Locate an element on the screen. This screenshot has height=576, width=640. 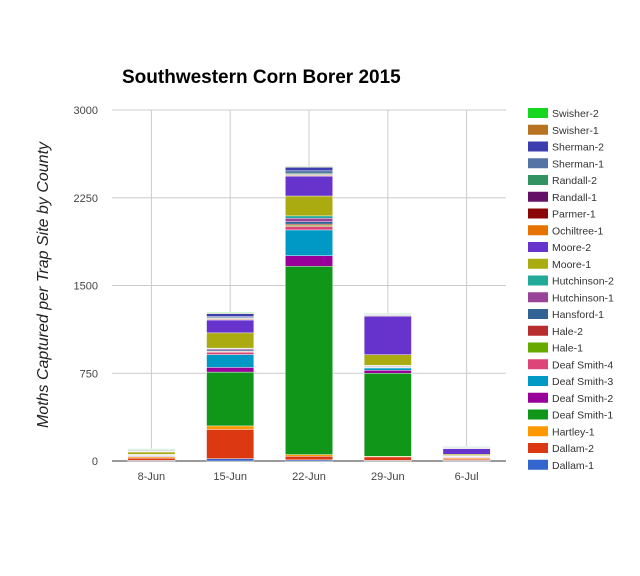
legend-item: Hutchinson-1 is located at coordinates (571, 298).